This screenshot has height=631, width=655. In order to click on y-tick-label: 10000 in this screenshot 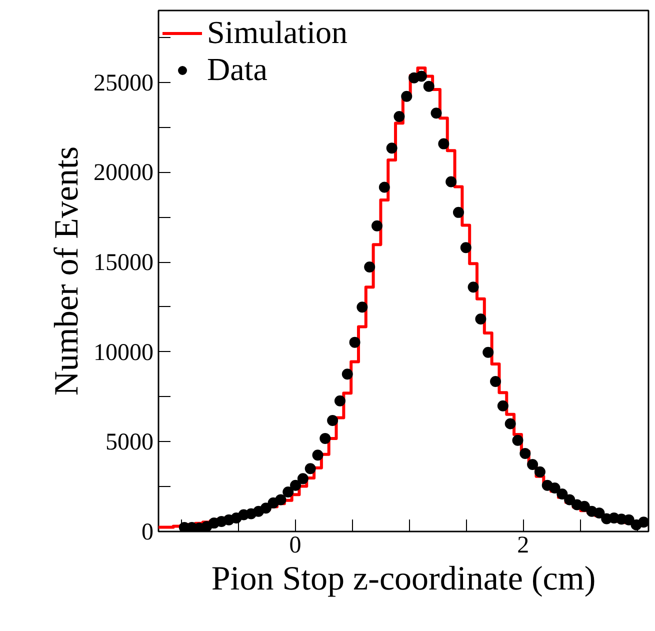, I will do `click(124, 353)`.